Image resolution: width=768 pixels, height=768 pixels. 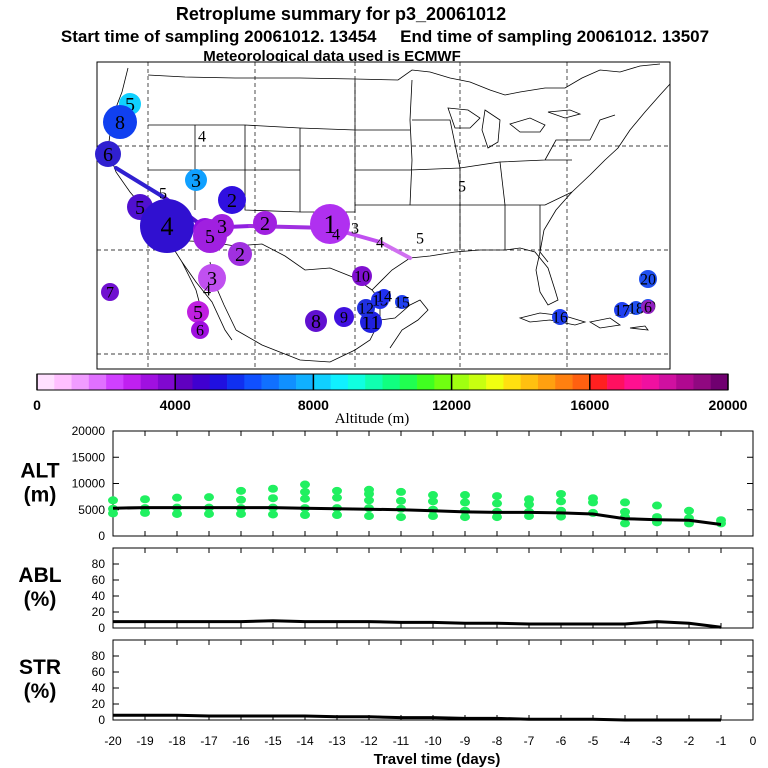 I want to click on x-tick-label: -14, so click(x=305, y=741).